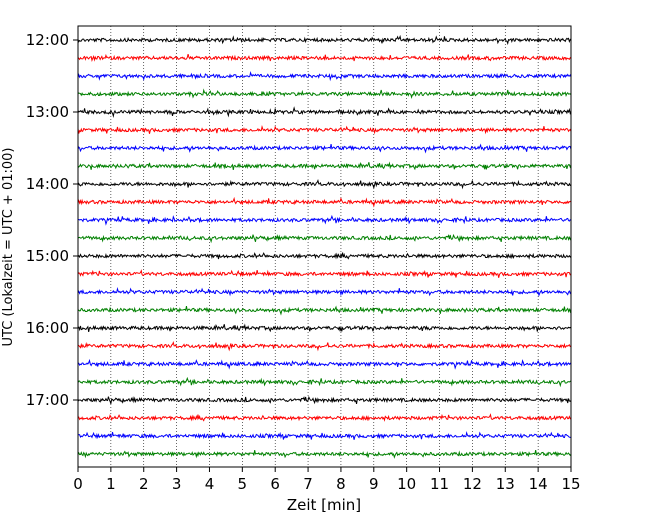 This screenshot has height=525, width=650. Describe the element at coordinates (538, 484) in the screenshot. I see `x-tick-label: 14` at that location.